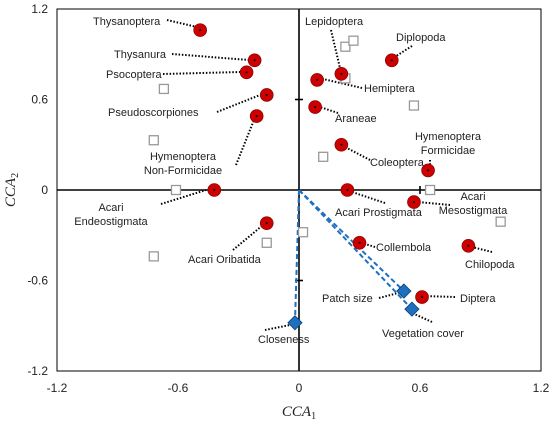 Image resolution: width=550 pixels, height=425 pixels. I want to click on taxon-label-thysanoptera: Thysanoptera, so click(127, 22).